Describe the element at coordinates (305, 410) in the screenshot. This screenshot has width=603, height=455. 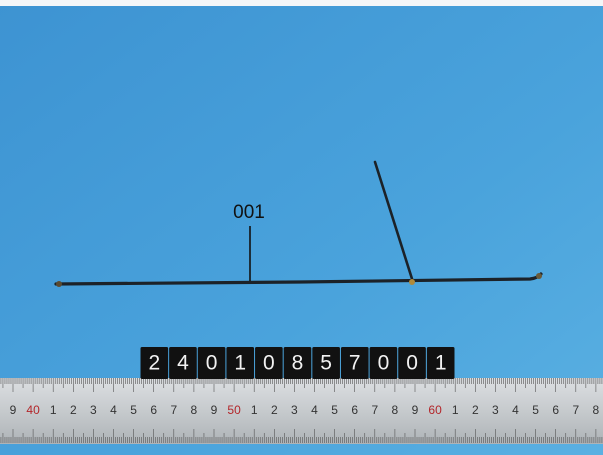
I see `ruler-labels: 9 40 1 2 3 4 5 6 7 8 9 50 1 2 3 4 5 6 7 8 9 60 1 2 3 4 5 6 7 8` at that location.